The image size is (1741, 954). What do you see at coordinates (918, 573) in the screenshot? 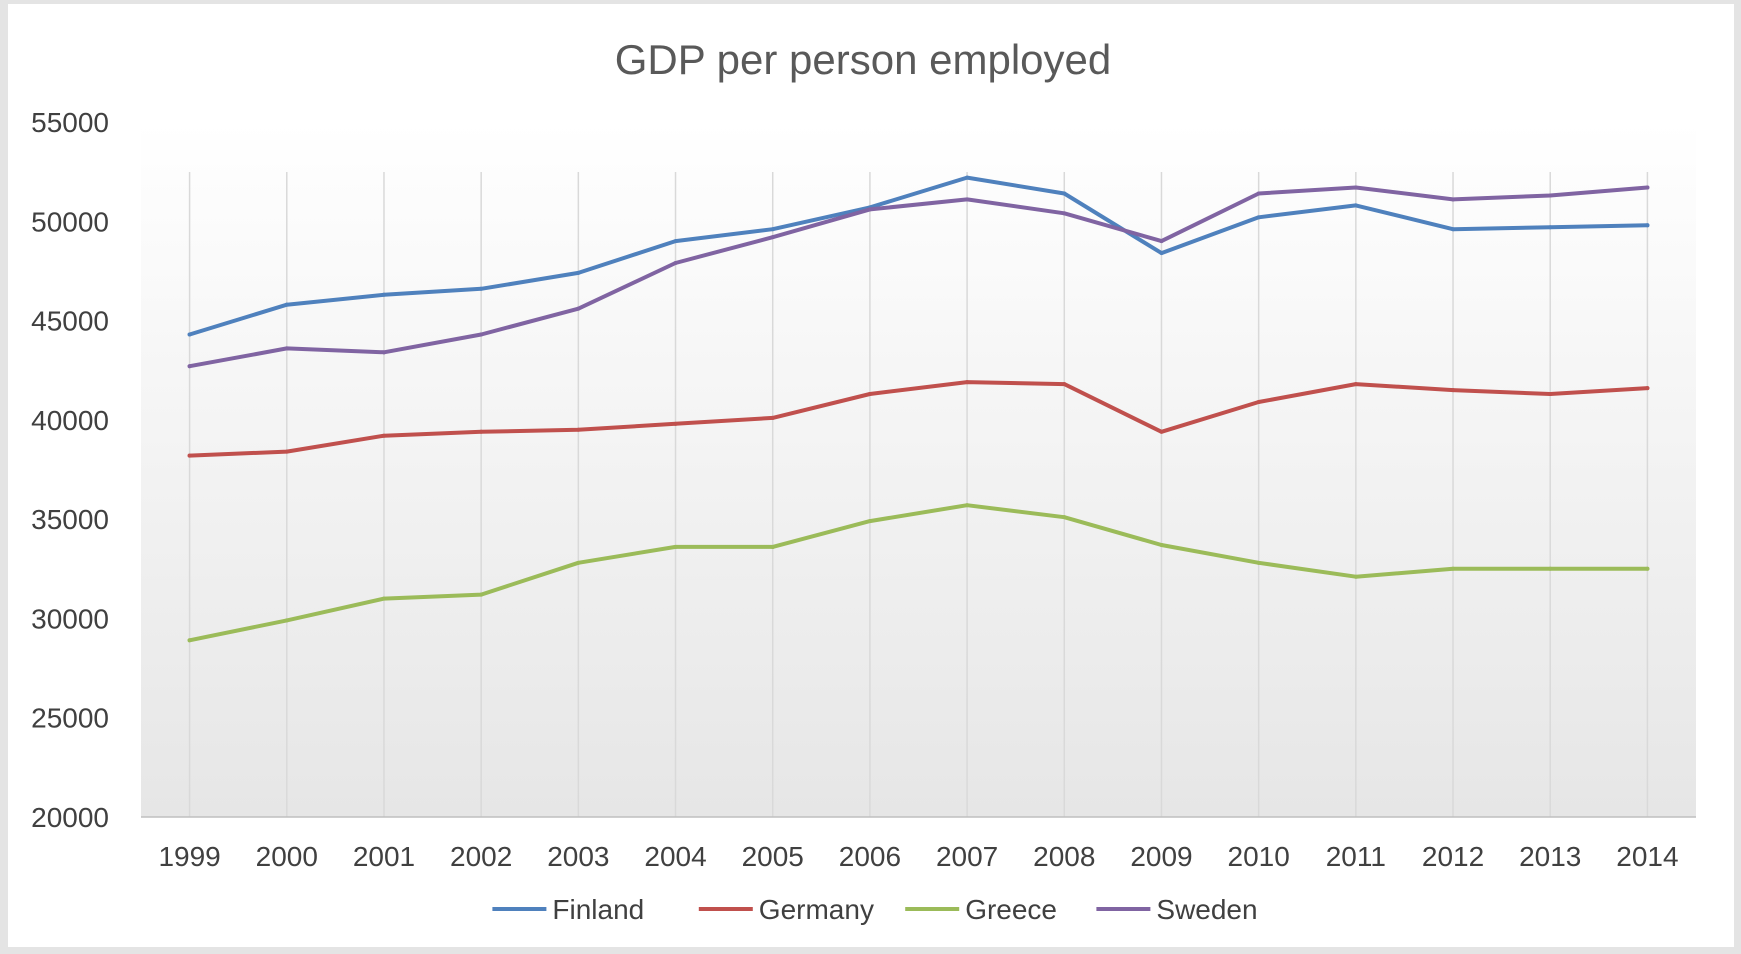
I see `series-line-greece` at bounding box center [918, 573].